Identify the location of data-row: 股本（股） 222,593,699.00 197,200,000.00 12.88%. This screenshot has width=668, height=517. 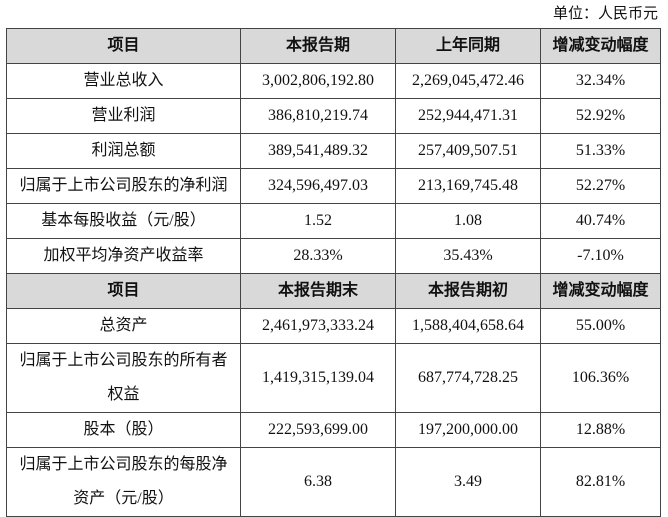
(333, 430).